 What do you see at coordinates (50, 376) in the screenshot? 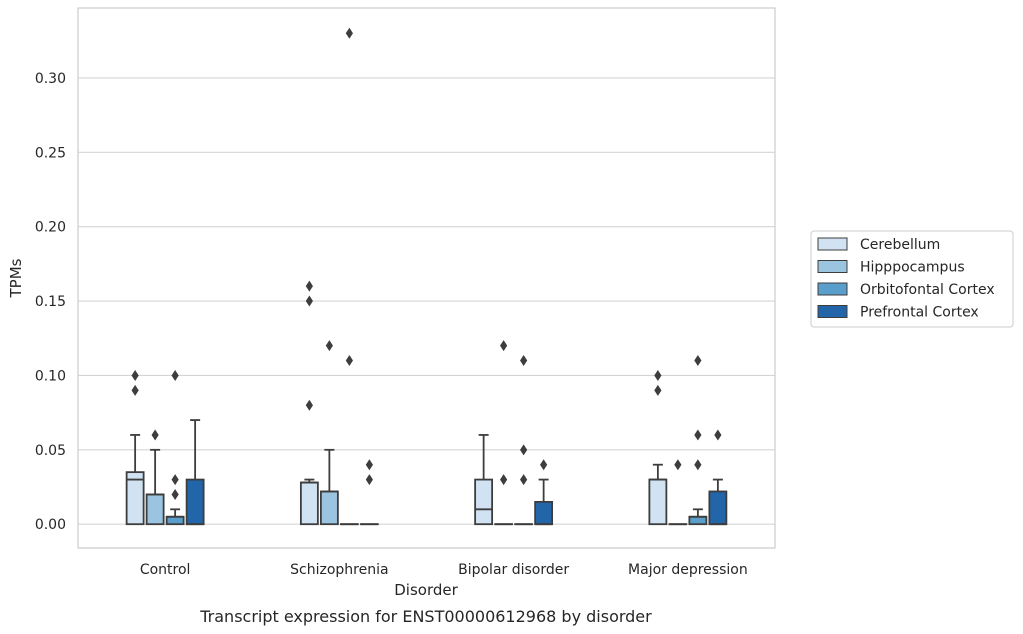
I see `y-tick-label: 0.10` at bounding box center [50, 376].